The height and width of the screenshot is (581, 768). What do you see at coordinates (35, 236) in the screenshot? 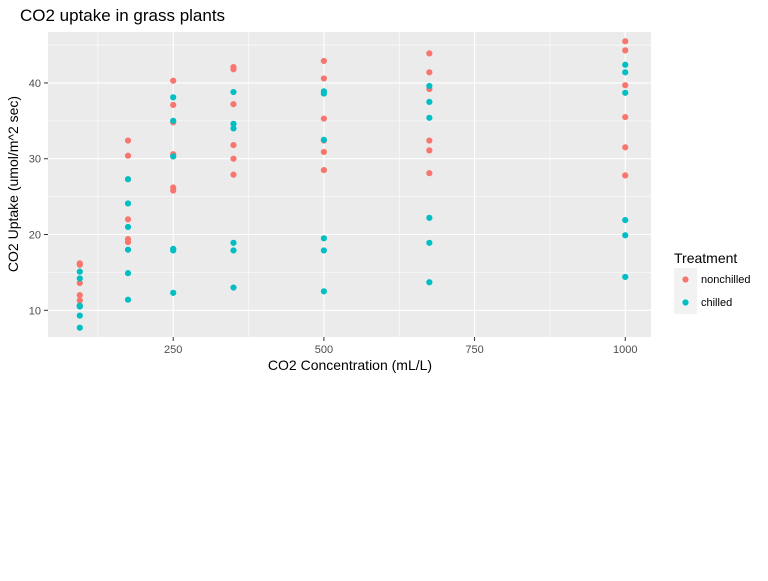
I see `y-tick-label: 20` at bounding box center [35, 236].